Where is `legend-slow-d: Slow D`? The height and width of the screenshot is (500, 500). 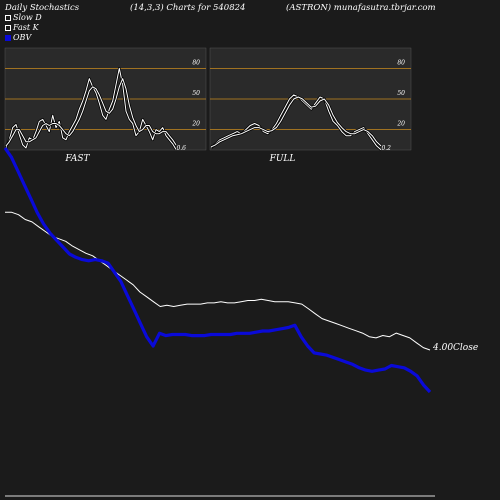
legend-slow-d: Slow D is located at coordinates (23, 17).